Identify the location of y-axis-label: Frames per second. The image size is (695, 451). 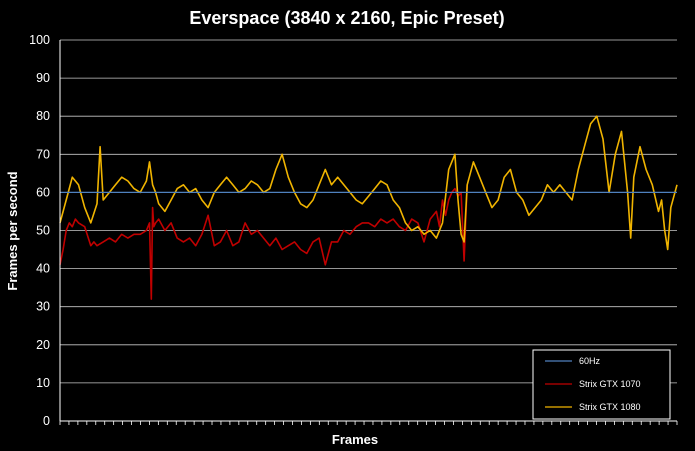
(12, 230).